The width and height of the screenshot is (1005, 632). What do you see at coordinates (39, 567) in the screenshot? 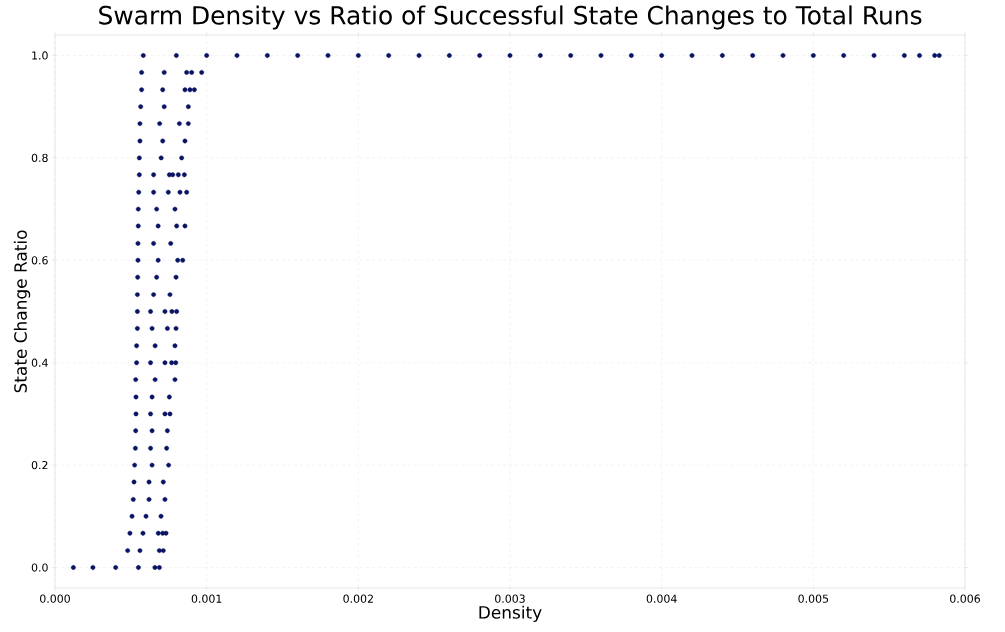
I see `y-tick-label: 0.0` at bounding box center [39, 567].